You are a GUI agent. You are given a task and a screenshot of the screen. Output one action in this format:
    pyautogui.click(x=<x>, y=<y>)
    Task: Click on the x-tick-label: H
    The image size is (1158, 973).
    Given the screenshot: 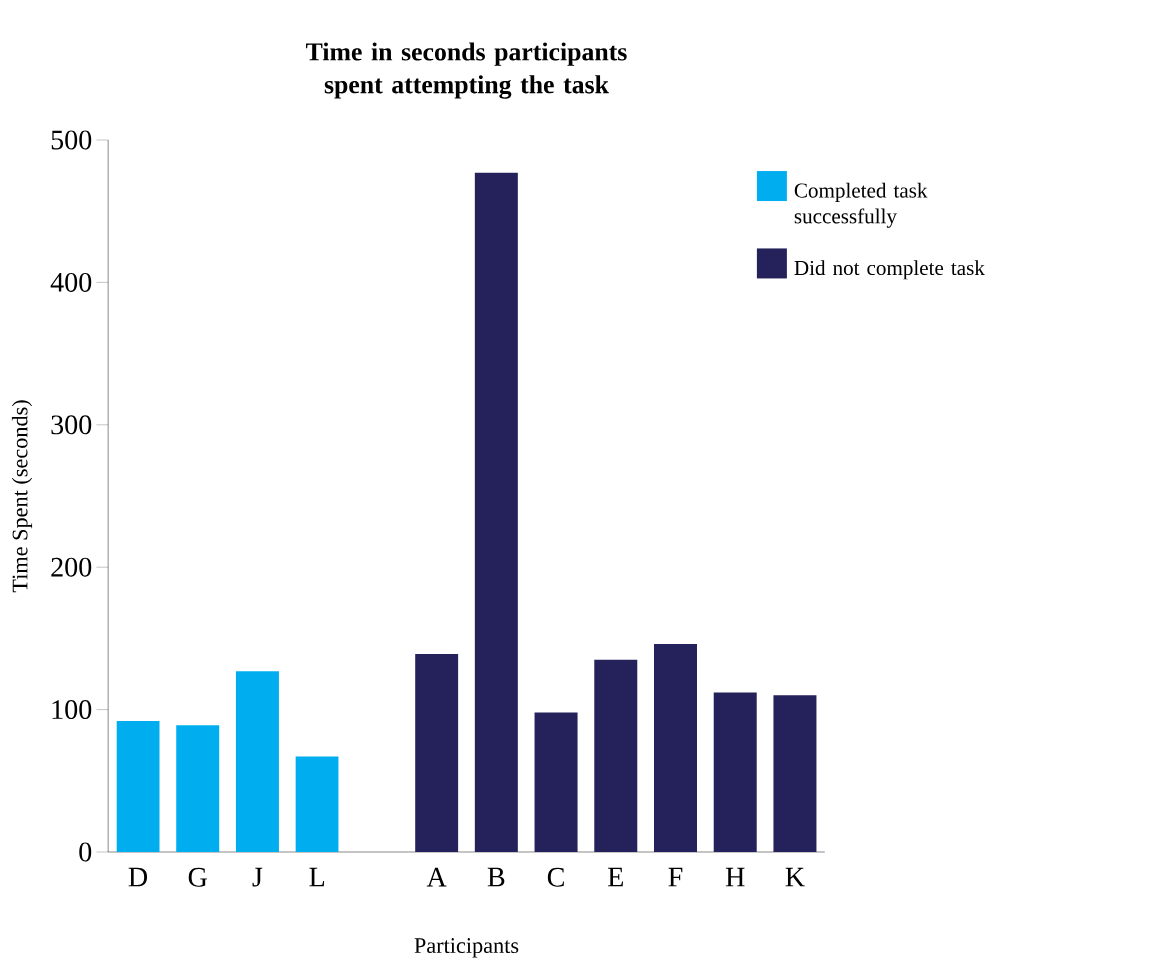 What is the action you would take?
    pyautogui.click(x=735, y=877)
    